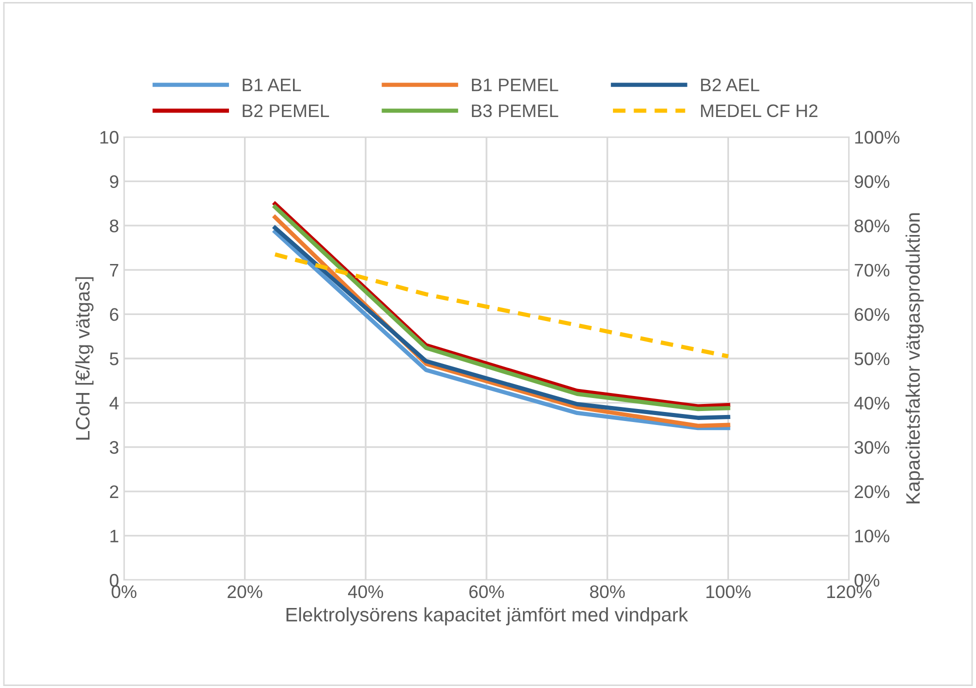  What do you see at coordinates (730, 85) in the screenshot?
I see `legend-label: B2 AEL` at bounding box center [730, 85].